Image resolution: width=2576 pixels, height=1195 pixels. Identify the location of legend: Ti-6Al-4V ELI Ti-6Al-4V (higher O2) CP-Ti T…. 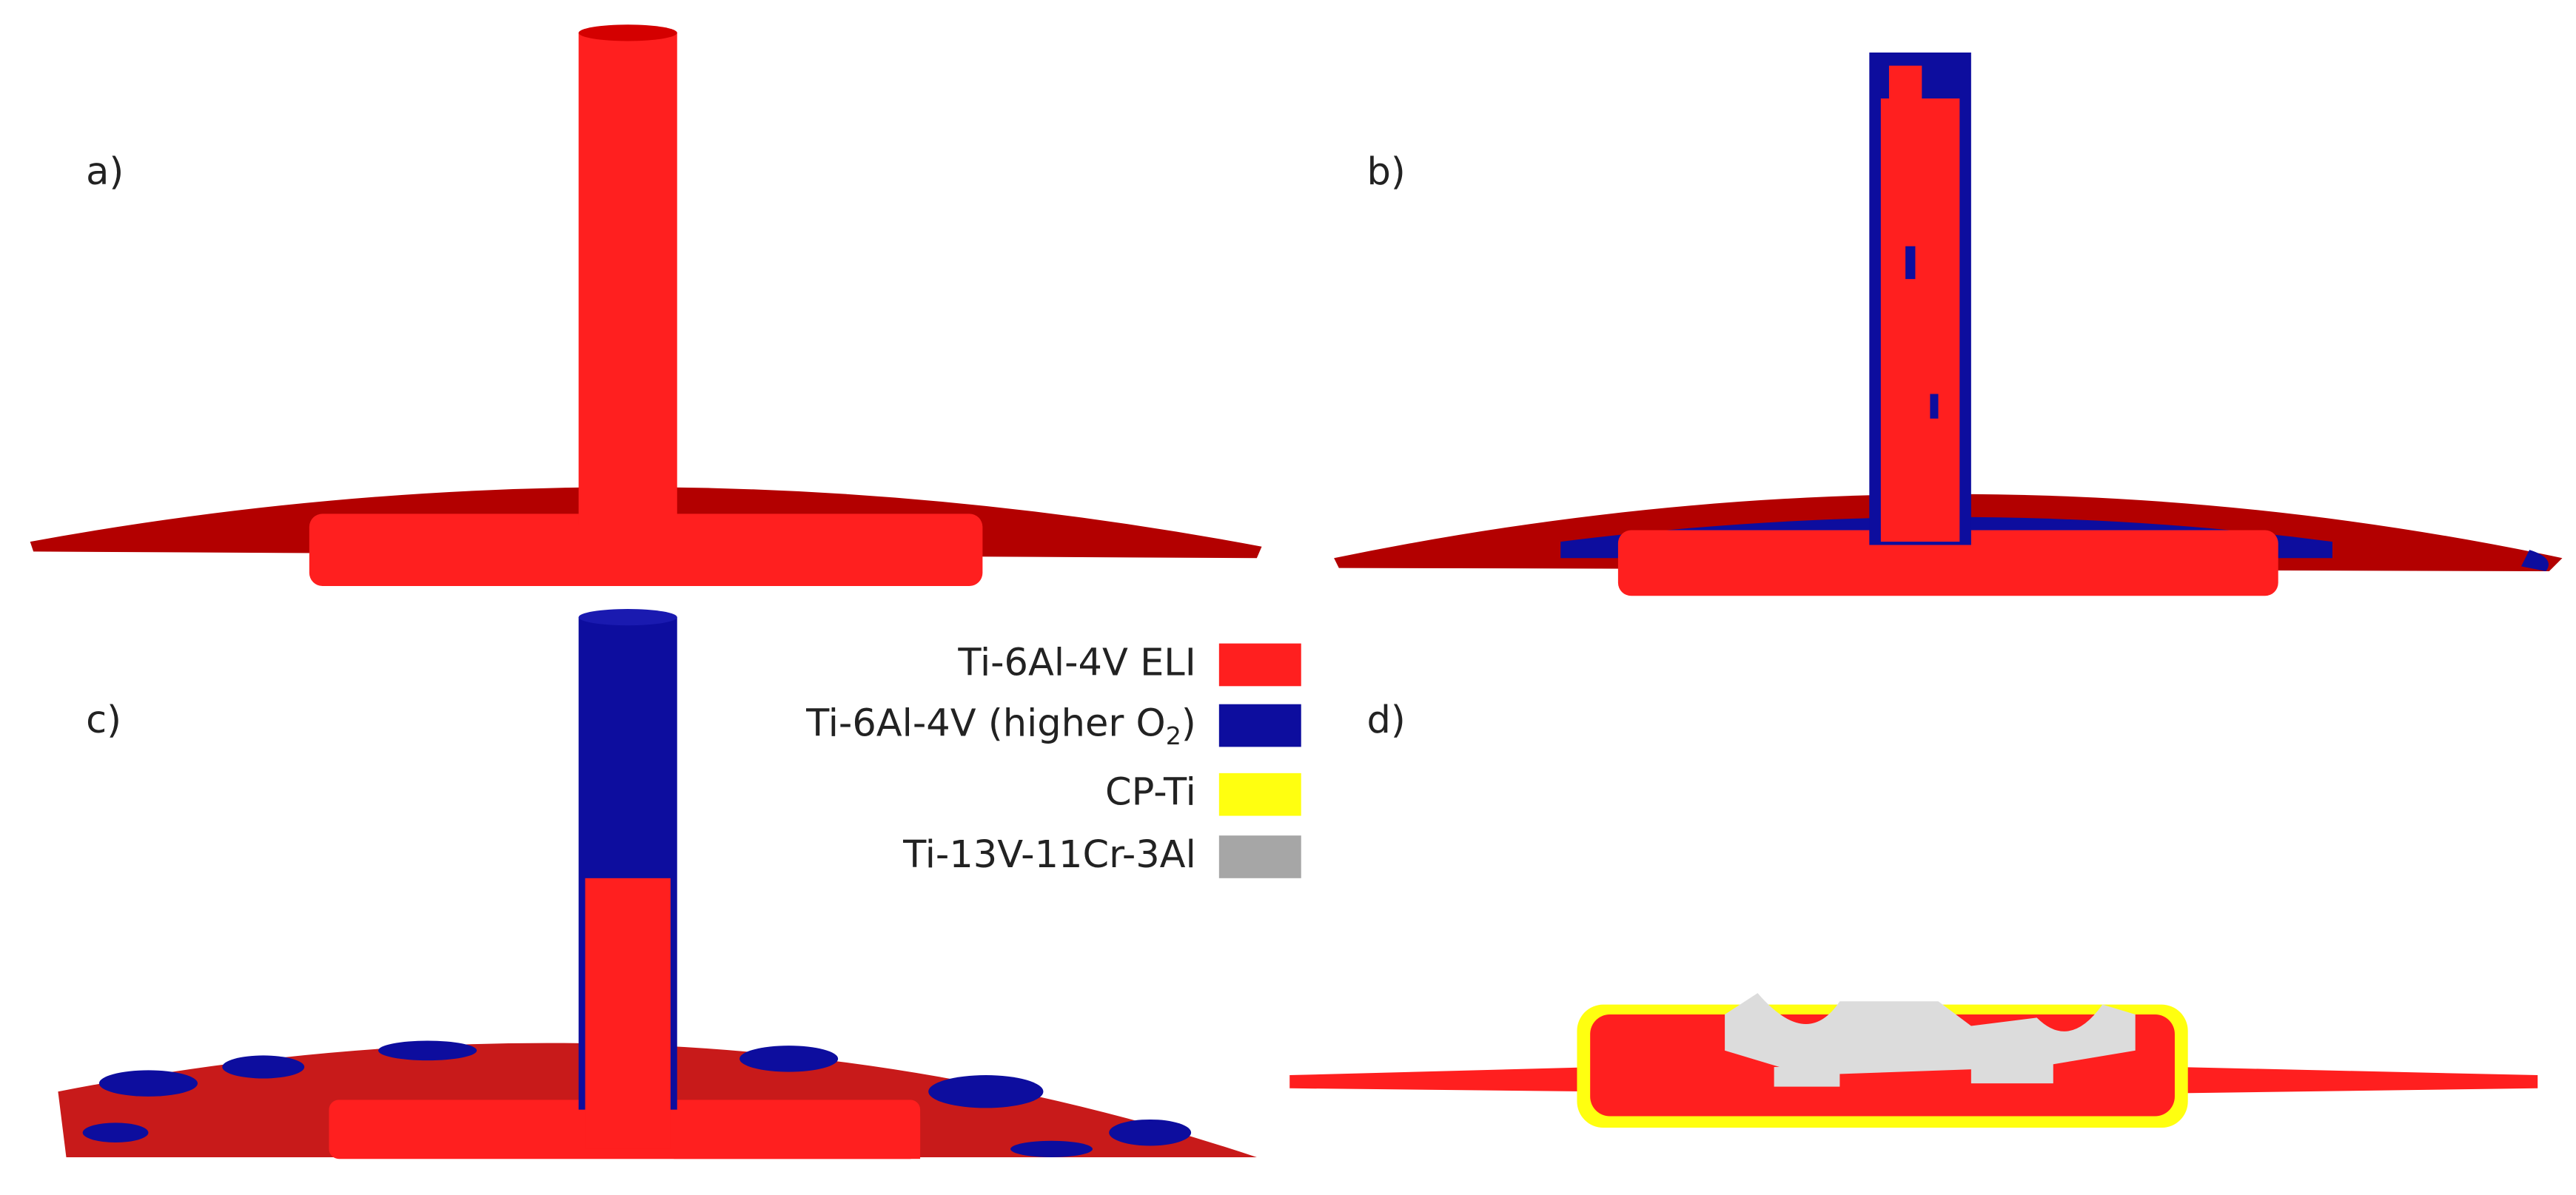
(1053, 760).